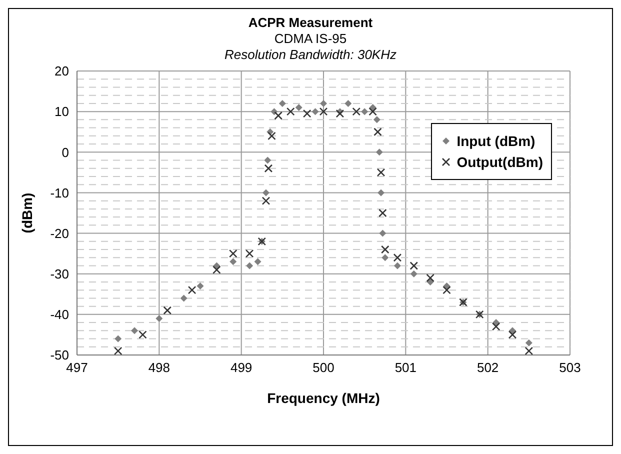  Describe the element at coordinates (487, 368) in the screenshot. I see `x-tick-label: 502` at that location.